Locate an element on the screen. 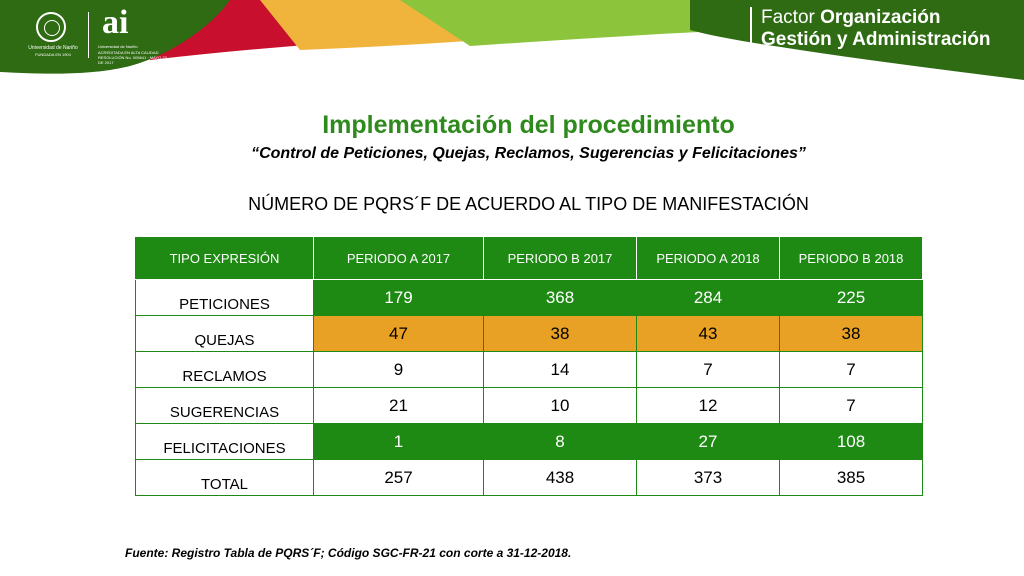 The image size is (1024, 576). row-label: PETICIONES is located at coordinates (224, 297).